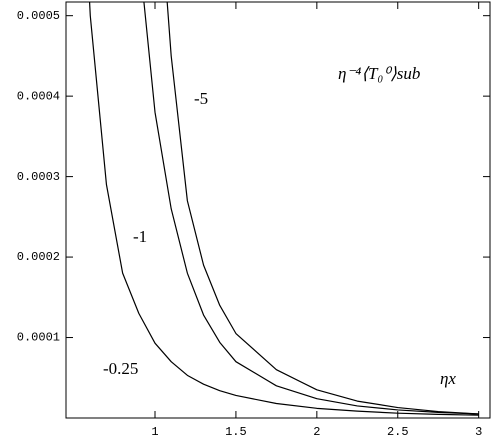 This screenshot has height=447, width=498. Describe the element at coordinates (154, 432) in the screenshot. I see `x-tick-label: 1` at that location.